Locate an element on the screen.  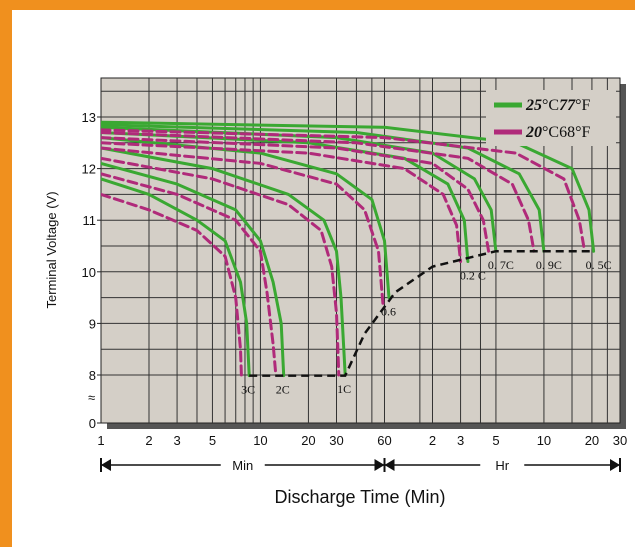
x-tick-7: 60 is located at coordinates (384, 440).